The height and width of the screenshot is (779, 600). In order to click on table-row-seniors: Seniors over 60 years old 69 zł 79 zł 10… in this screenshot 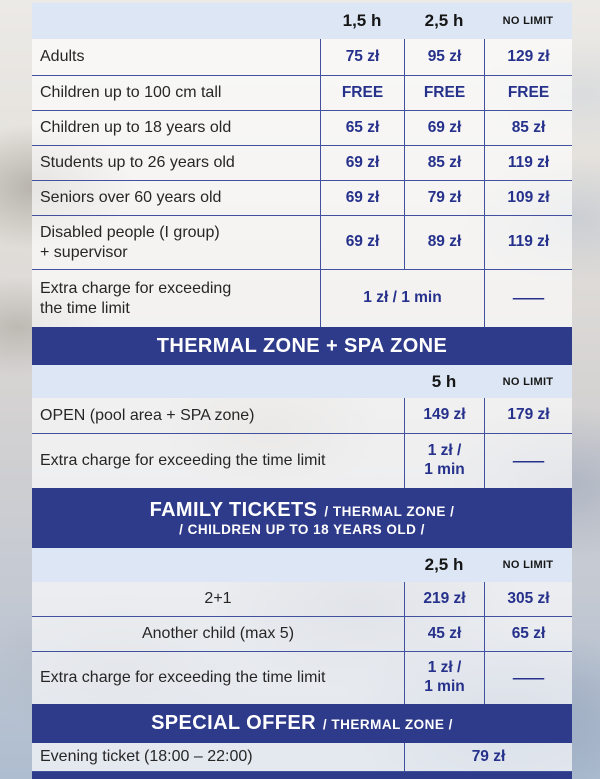, I will do `click(302, 198)`.